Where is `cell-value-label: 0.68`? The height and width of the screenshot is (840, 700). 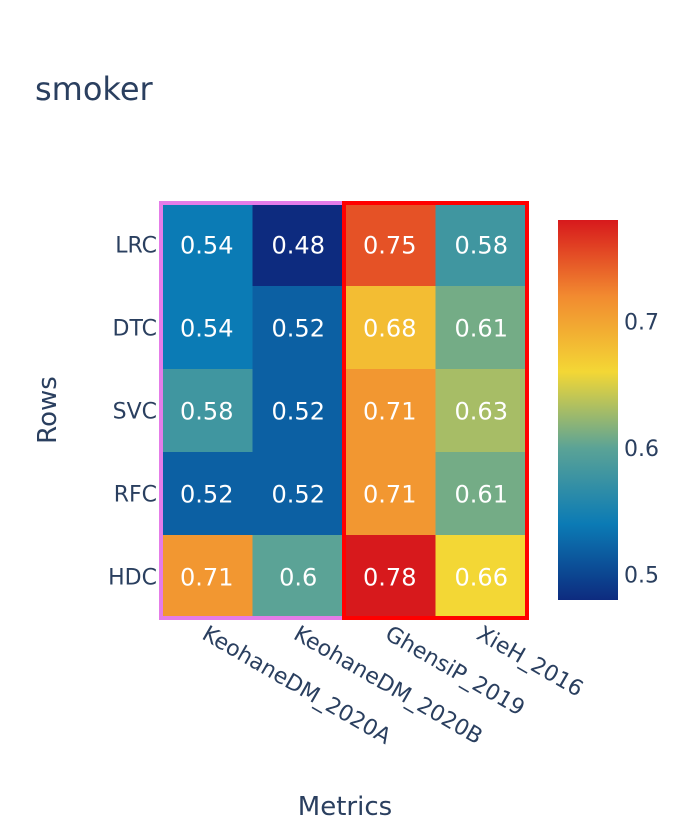 cell-value-label: 0.68 is located at coordinates (389, 329).